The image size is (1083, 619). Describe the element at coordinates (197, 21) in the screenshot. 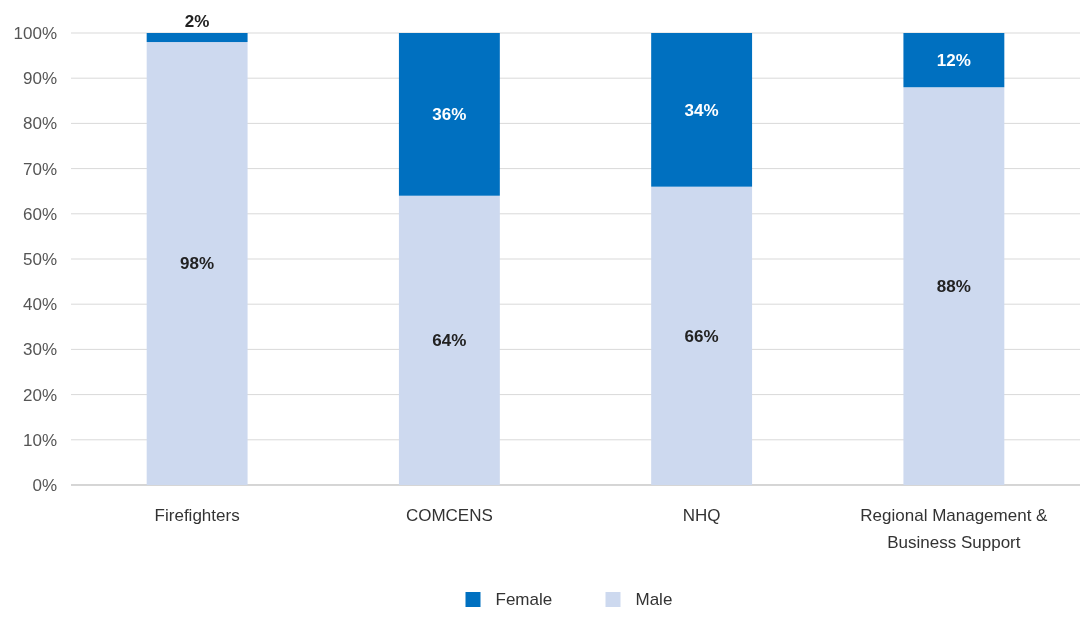

I see `data-label: 2%` at that location.